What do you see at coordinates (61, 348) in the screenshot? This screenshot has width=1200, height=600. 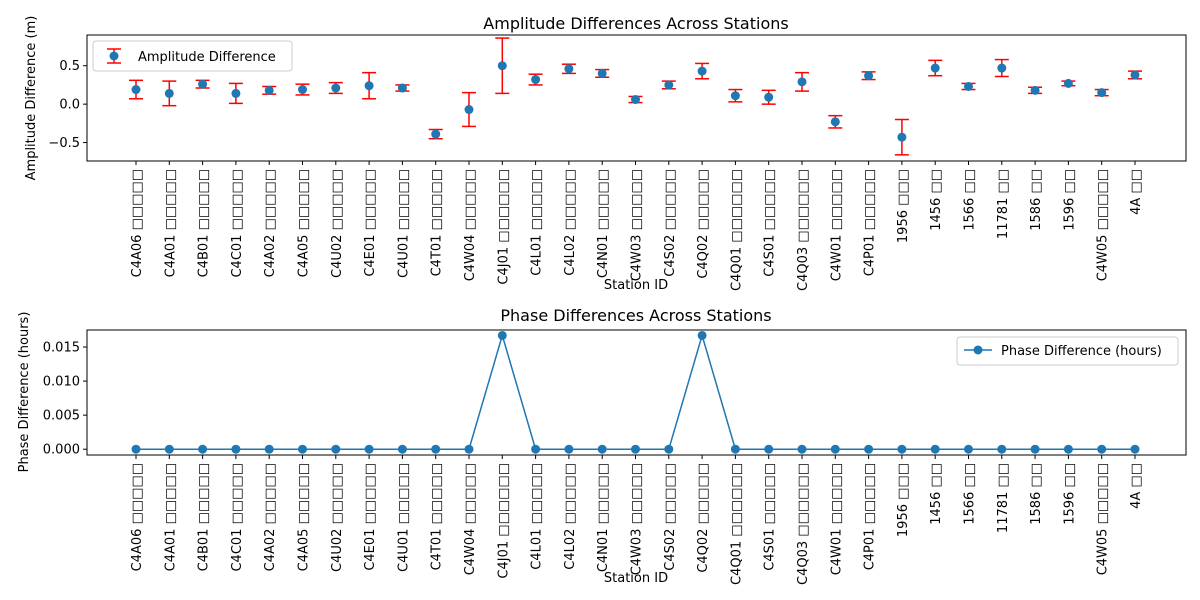 I see `phase-y-tick-label: 0.015` at bounding box center [61, 348].